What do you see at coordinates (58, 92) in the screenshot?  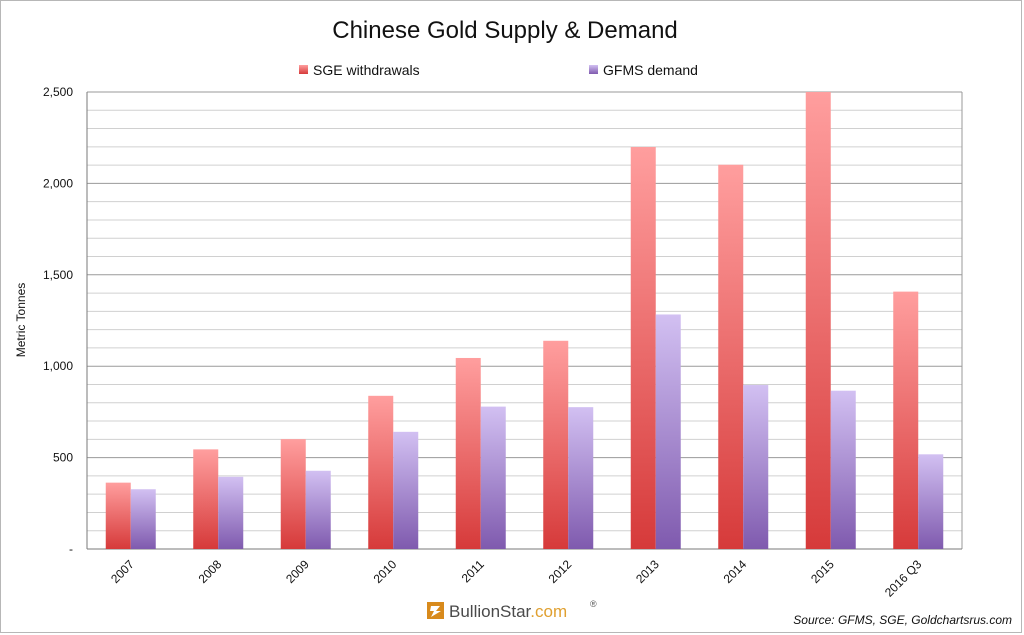 I see `y-tick-label: 2,500` at bounding box center [58, 92].